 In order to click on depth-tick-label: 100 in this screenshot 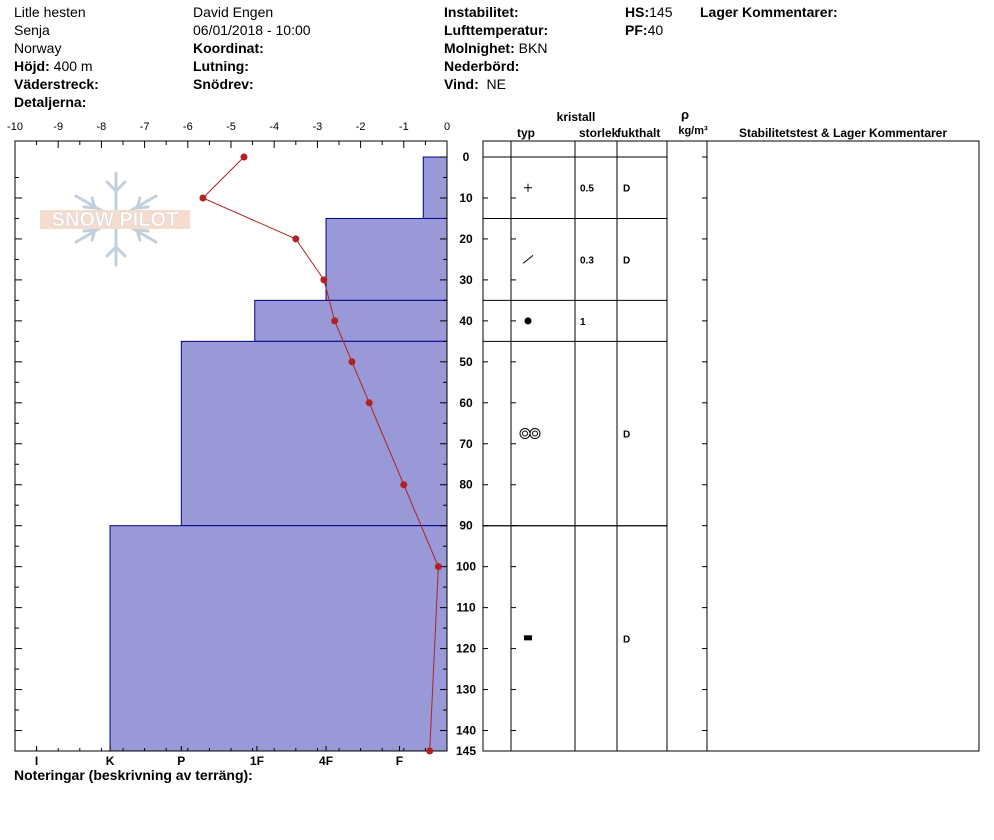, I will do `click(466, 567)`.